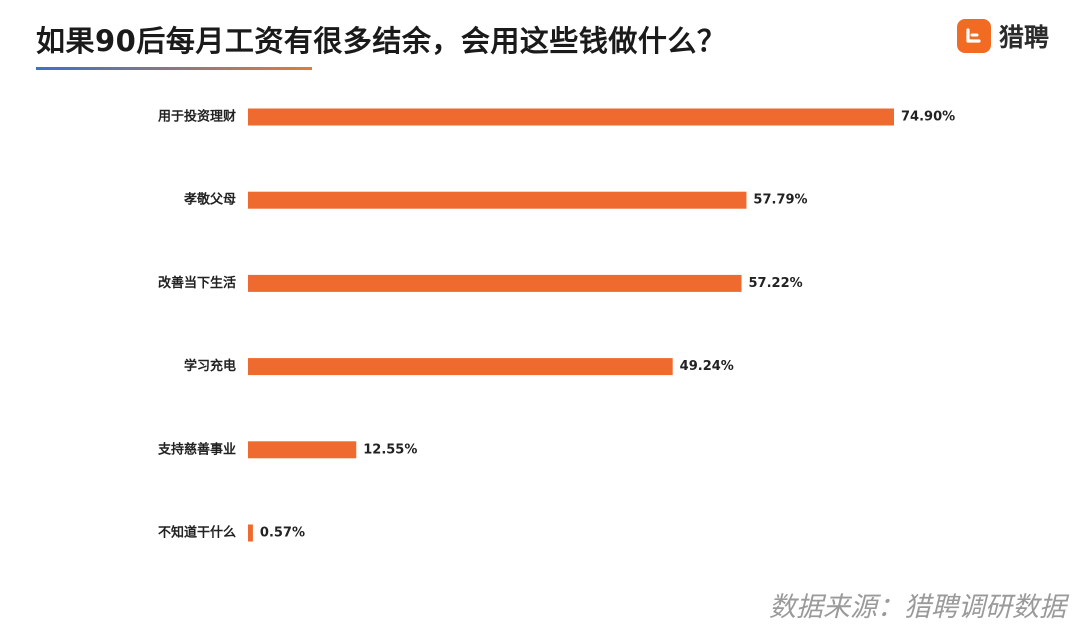 The height and width of the screenshot is (633, 1080). I want to click on value-label: 57.22%, so click(776, 283).